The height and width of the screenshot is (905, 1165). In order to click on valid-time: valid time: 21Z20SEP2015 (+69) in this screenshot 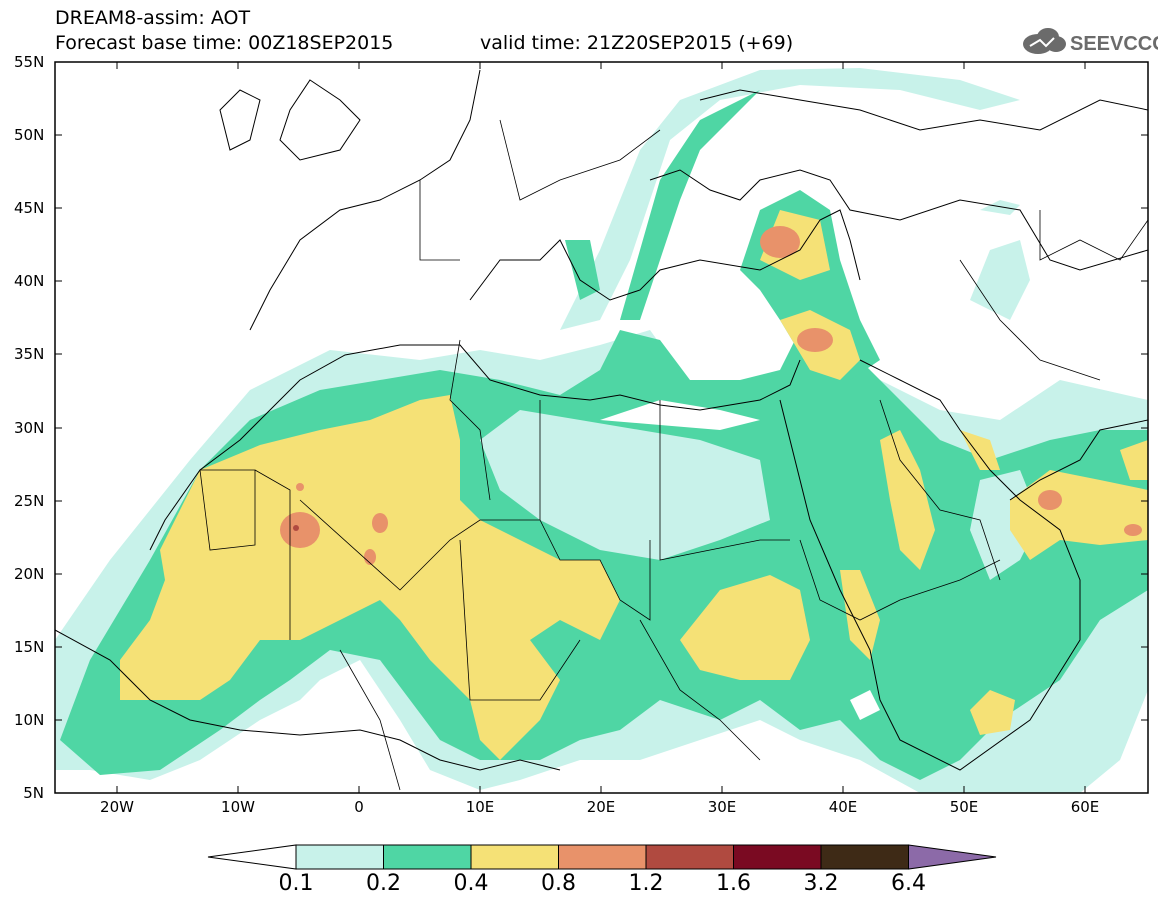, I will do `click(637, 43)`.